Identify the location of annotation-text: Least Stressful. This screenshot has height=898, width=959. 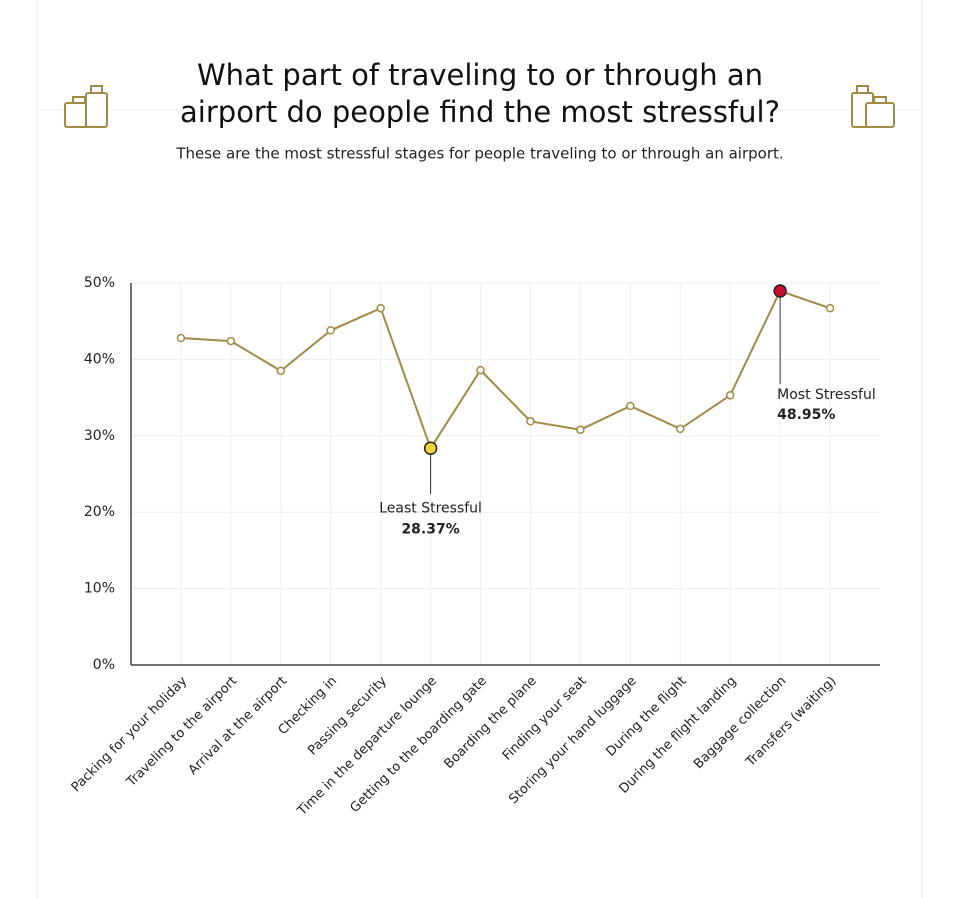
(430, 508).